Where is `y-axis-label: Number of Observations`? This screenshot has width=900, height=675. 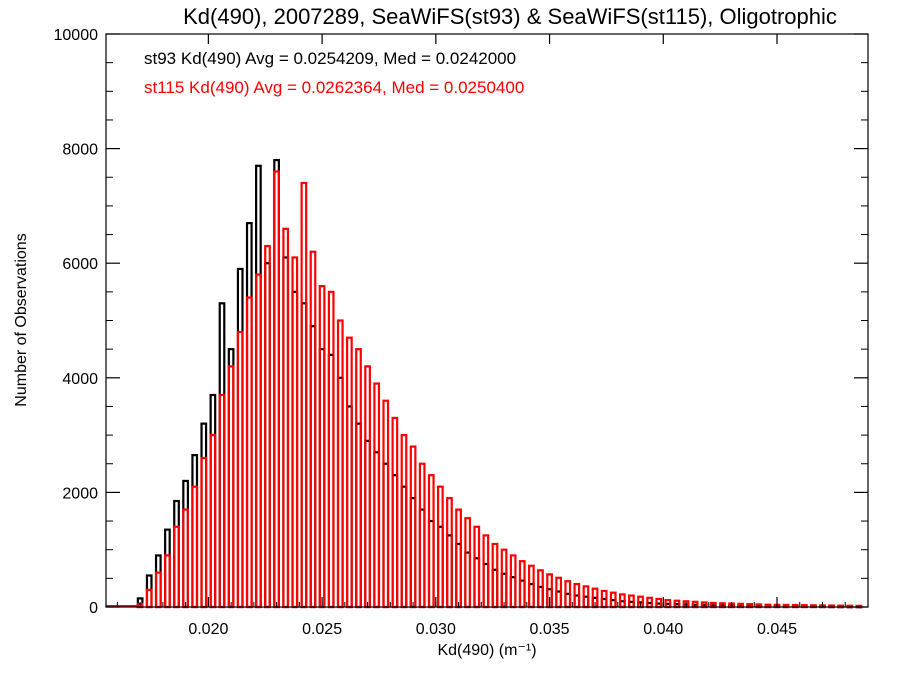
y-axis-label: Number of Observations is located at coordinates (21, 319).